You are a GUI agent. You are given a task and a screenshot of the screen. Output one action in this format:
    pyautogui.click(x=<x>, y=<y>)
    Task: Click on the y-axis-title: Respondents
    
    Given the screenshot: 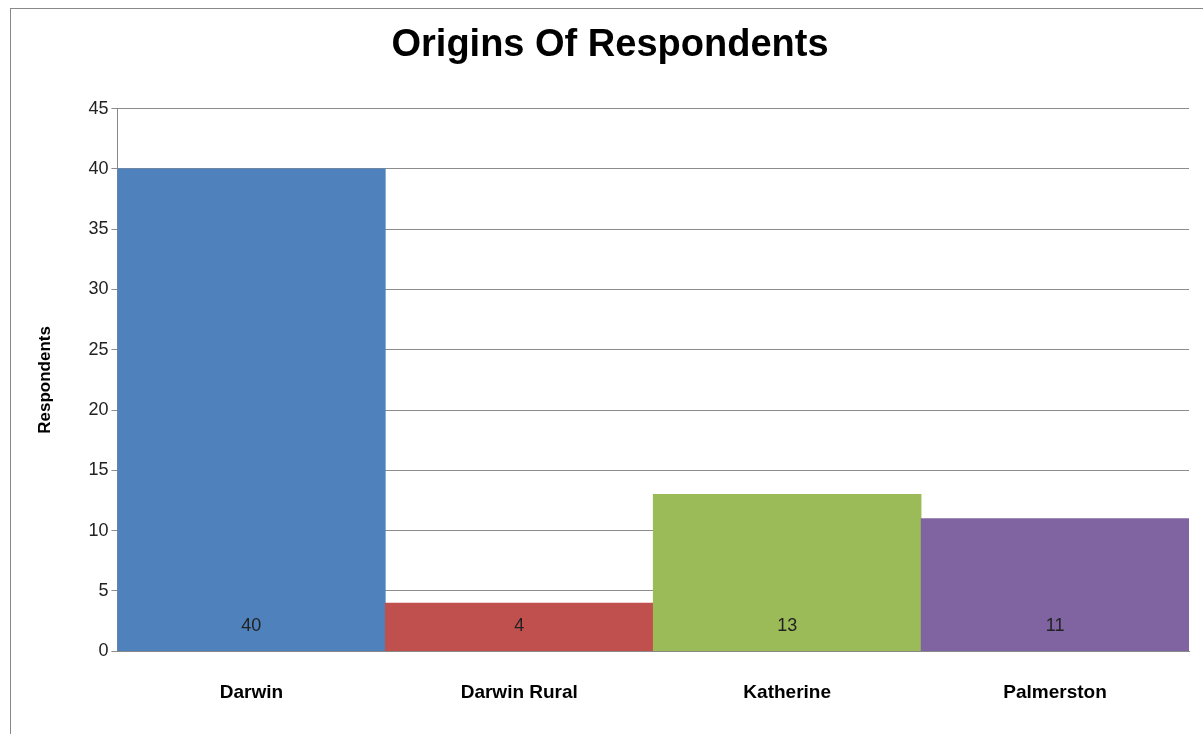 What is the action you would take?
    pyautogui.click(x=44, y=380)
    